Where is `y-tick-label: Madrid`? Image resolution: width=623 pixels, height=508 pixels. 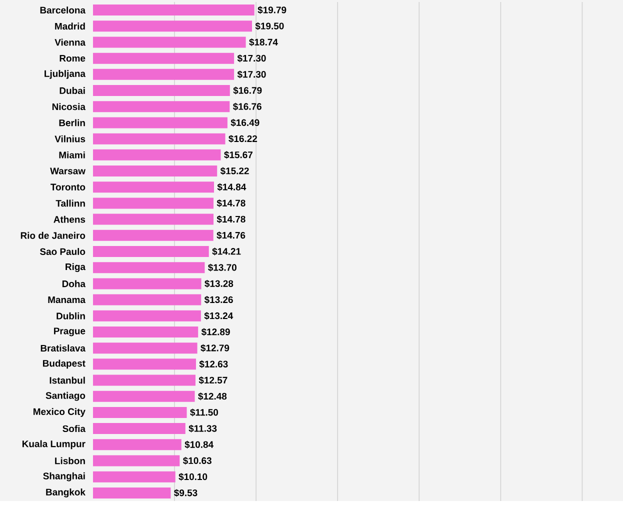
y-tick-label: Madrid is located at coordinates (70, 26).